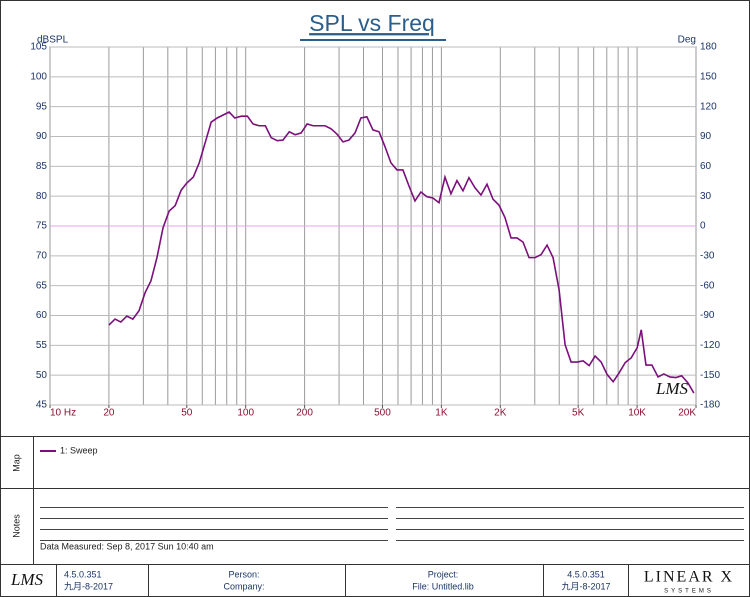 The height and width of the screenshot is (597, 750). I want to click on y-tick-label: 50, so click(42, 375).